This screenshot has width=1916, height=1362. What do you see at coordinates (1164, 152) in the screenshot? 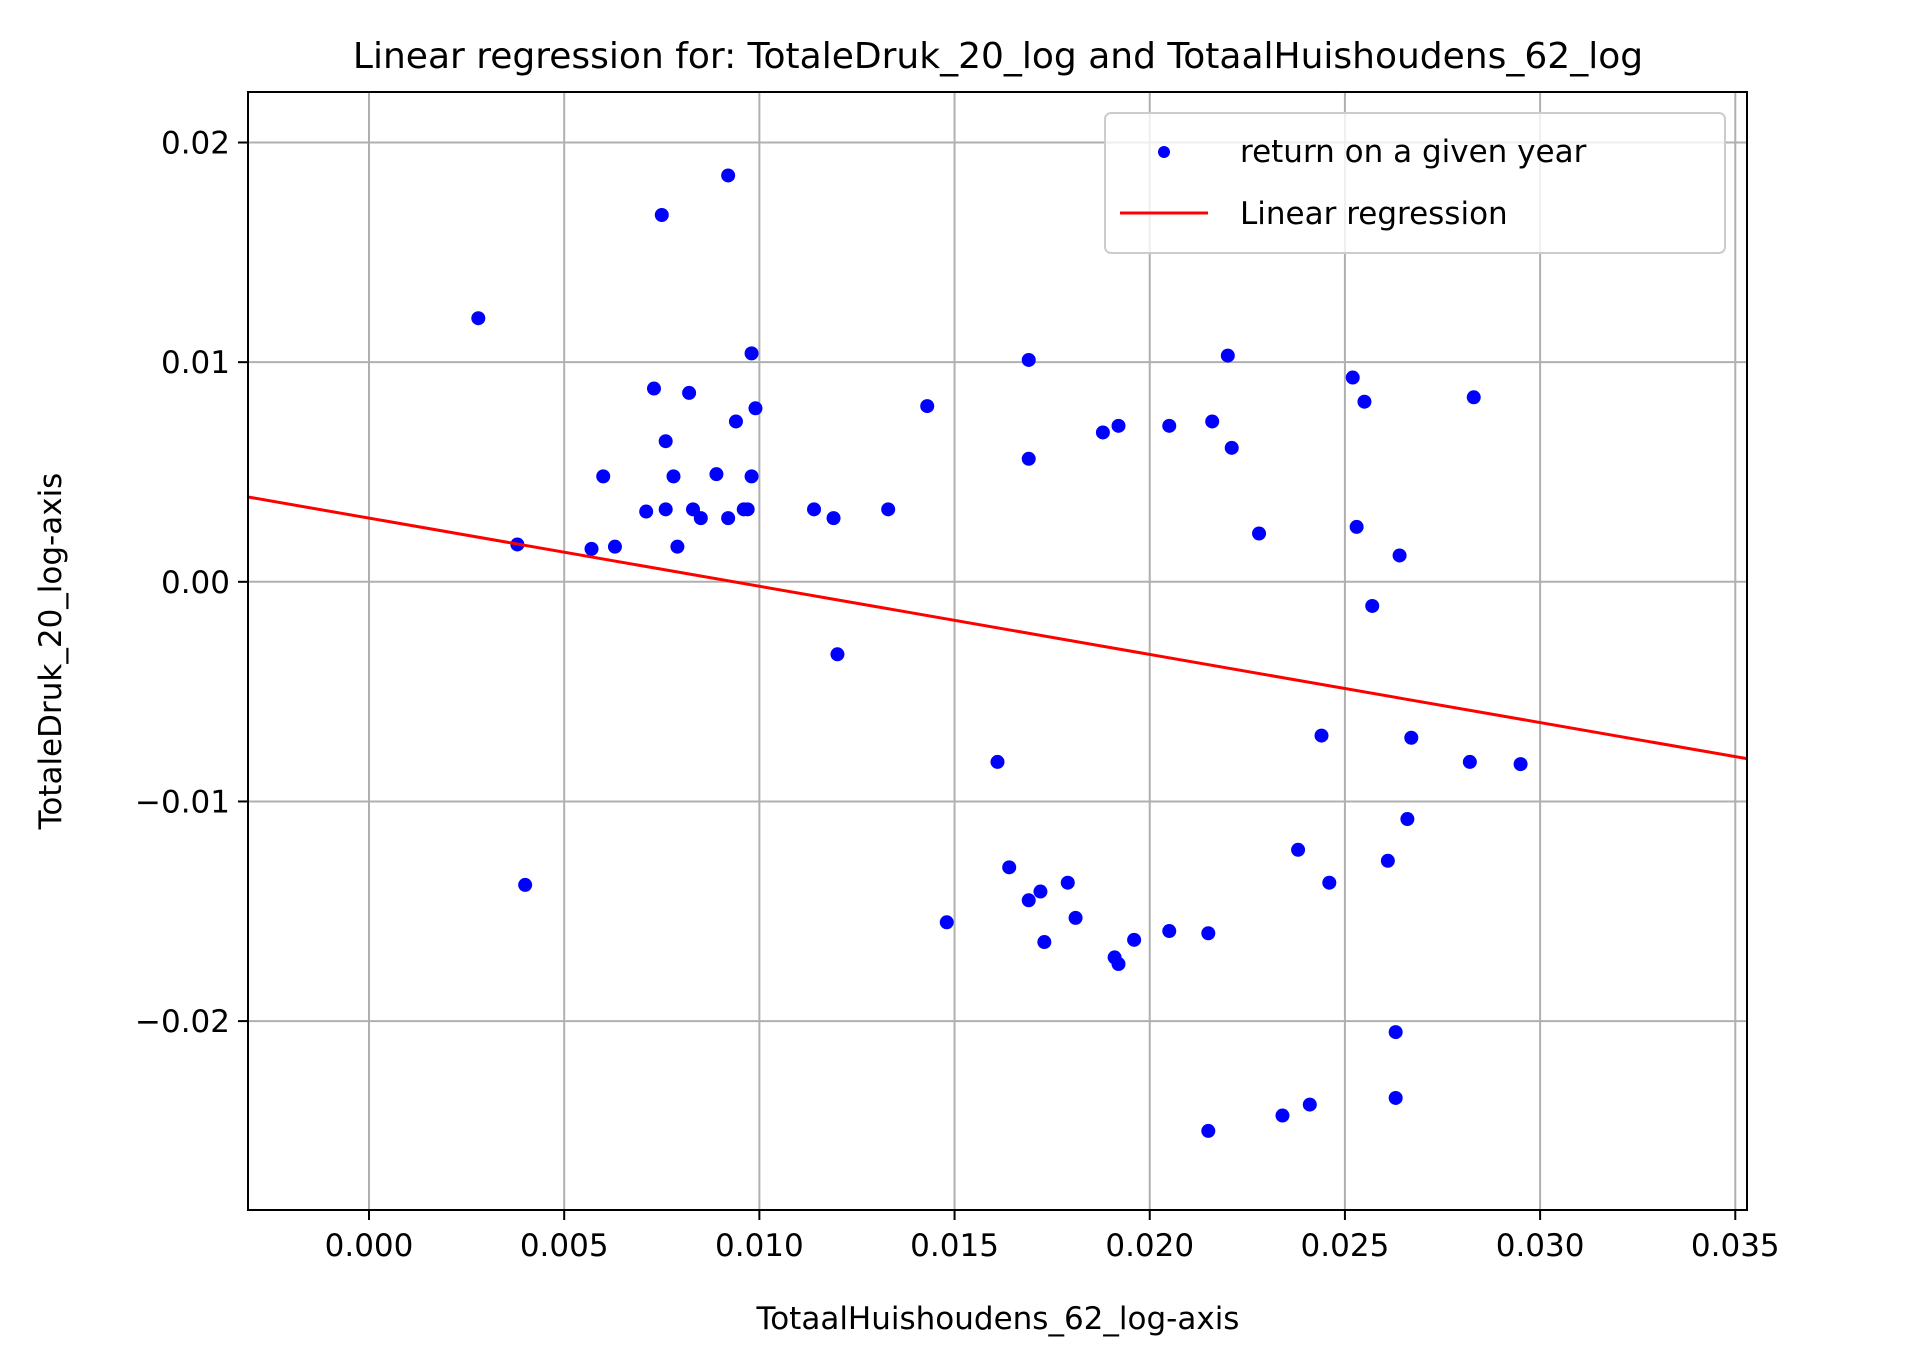
I see `legend-marker-scatter` at bounding box center [1164, 152].